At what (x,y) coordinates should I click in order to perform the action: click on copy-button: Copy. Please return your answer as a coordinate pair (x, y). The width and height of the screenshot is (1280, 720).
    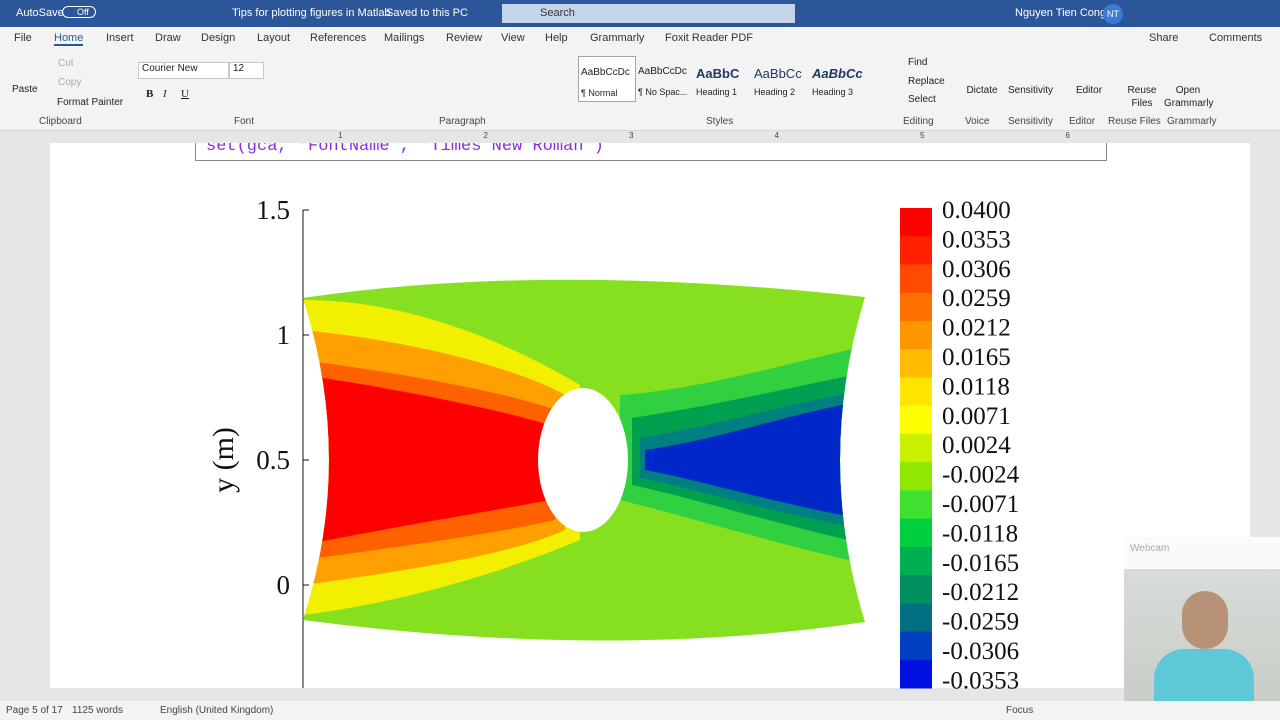
    Looking at the image, I should click on (70, 82).